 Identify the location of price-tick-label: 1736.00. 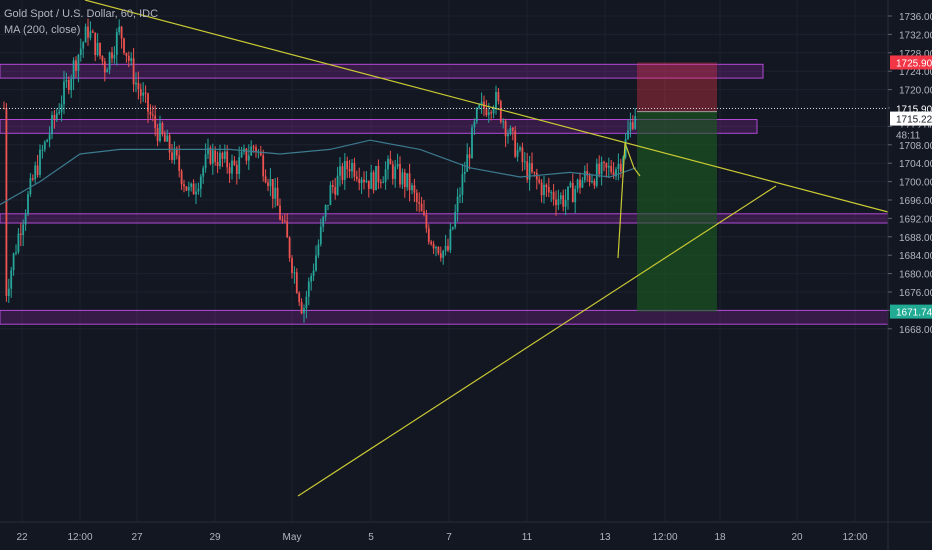
(915, 17).